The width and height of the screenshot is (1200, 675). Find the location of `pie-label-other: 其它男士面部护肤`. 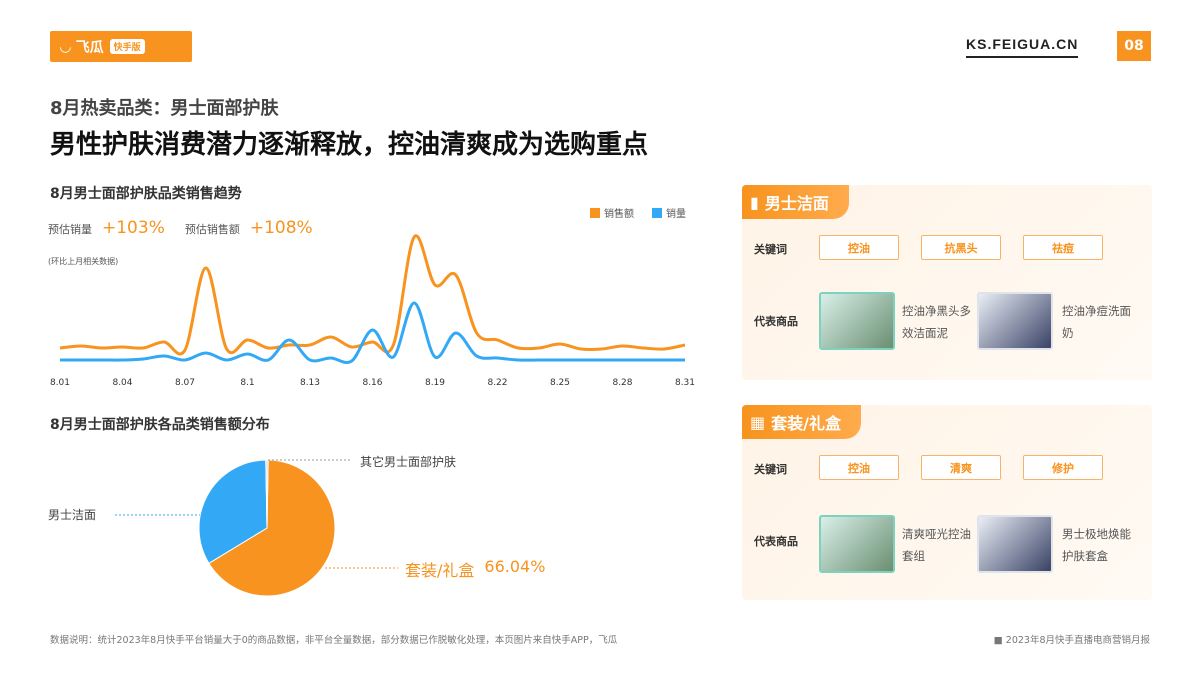

pie-label-other: 其它男士面部护肤 is located at coordinates (408, 462).